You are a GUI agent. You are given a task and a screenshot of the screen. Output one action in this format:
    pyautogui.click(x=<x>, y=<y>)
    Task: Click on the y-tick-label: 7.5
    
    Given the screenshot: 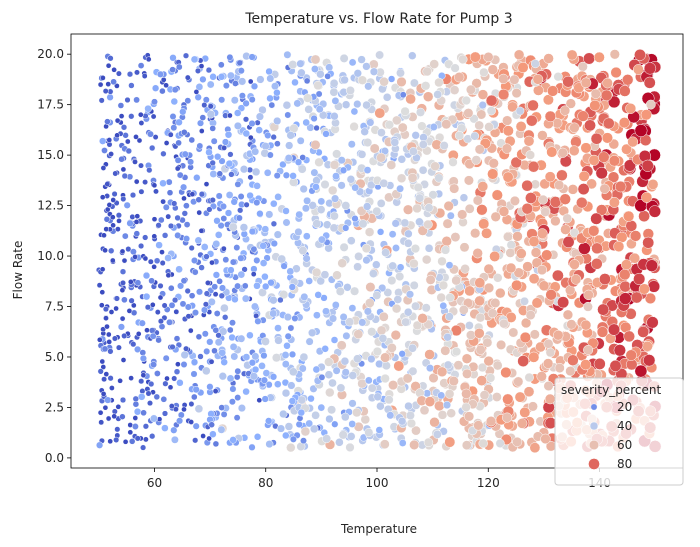 What is the action you would take?
    pyautogui.click(x=54, y=307)
    